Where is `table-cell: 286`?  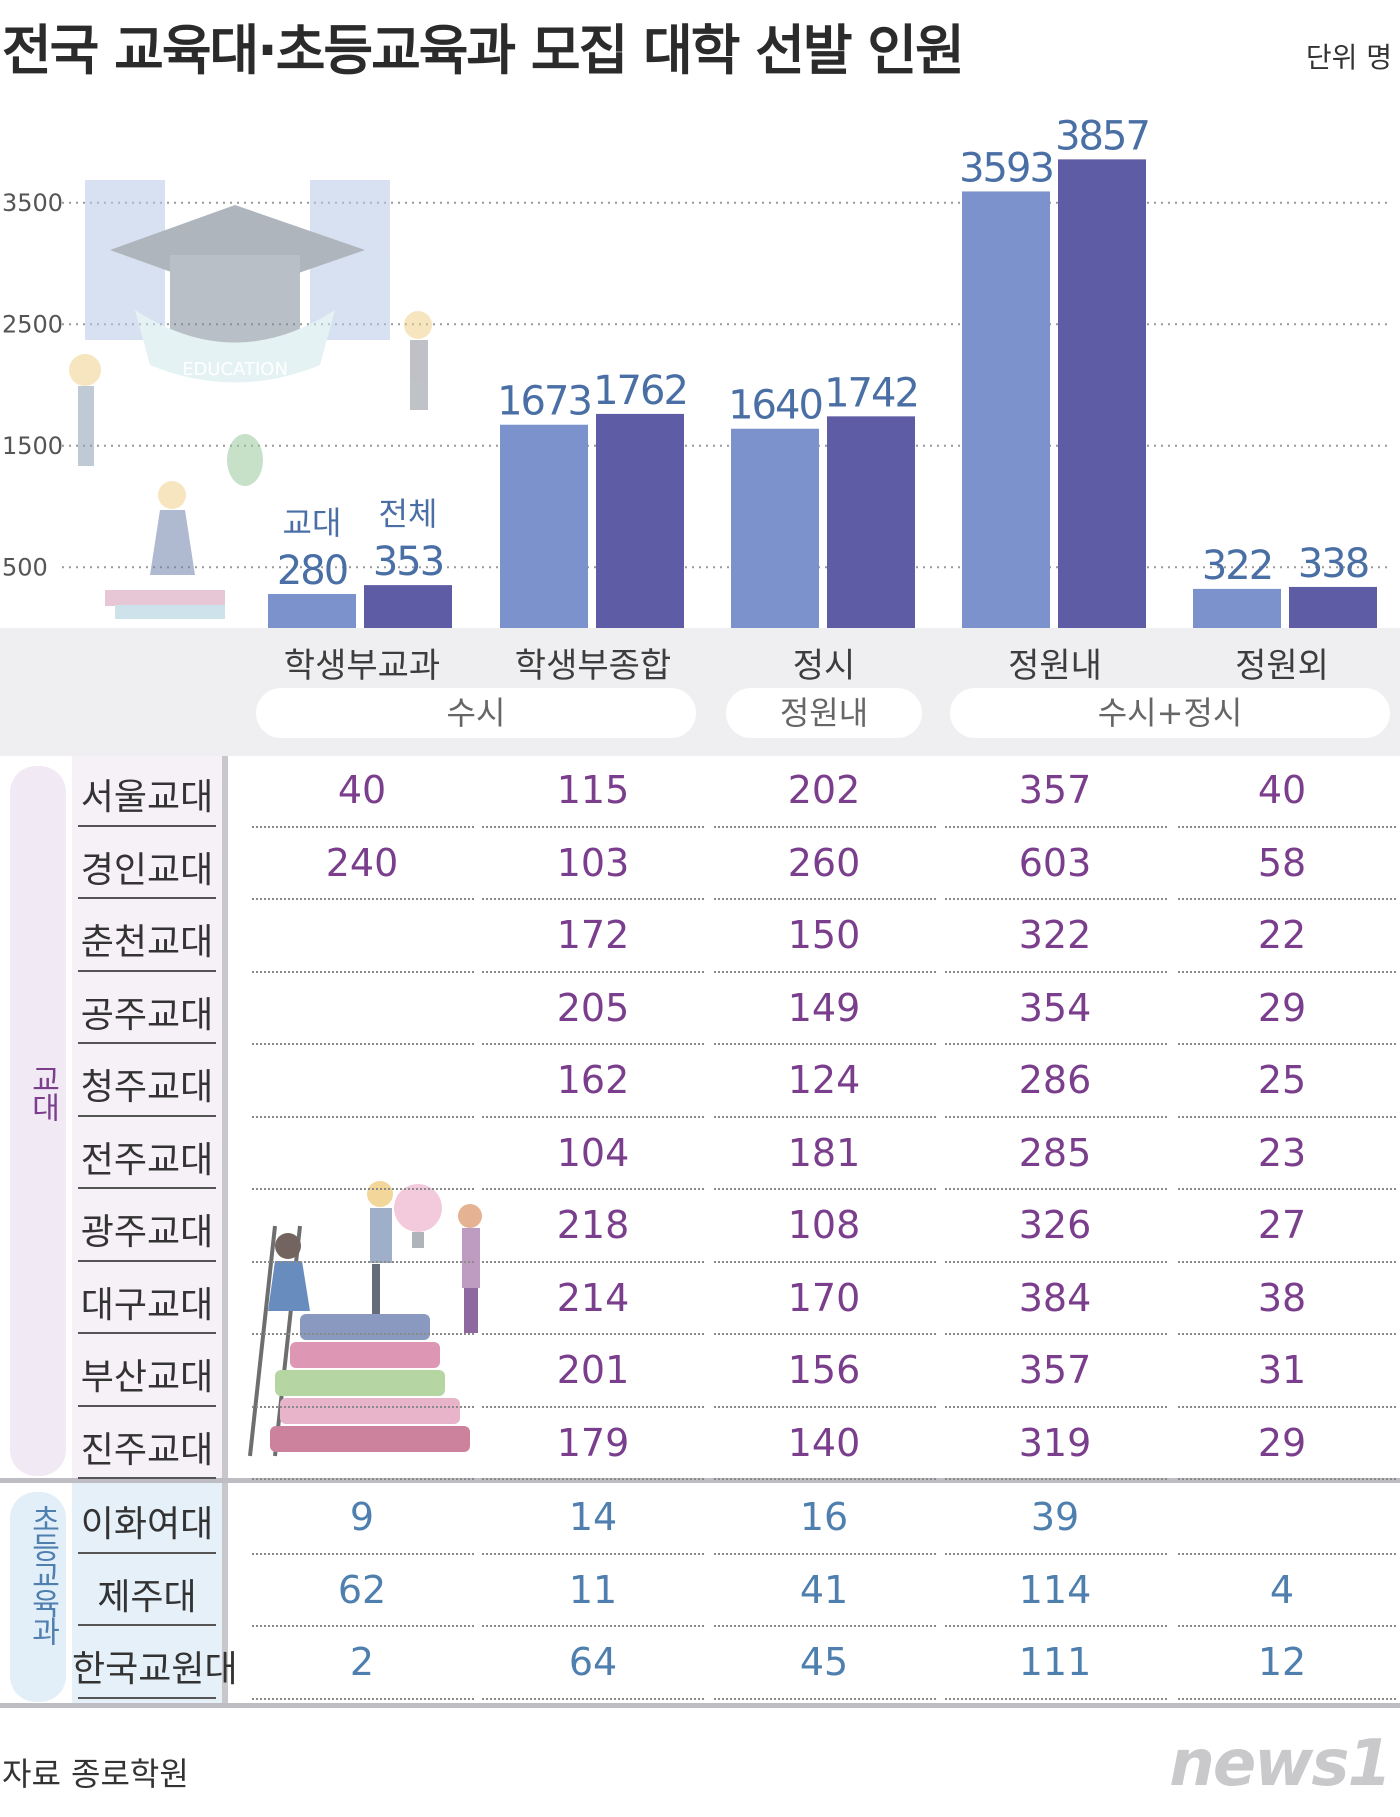 table-cell: 286 is located at coordinates (1055, 1080).